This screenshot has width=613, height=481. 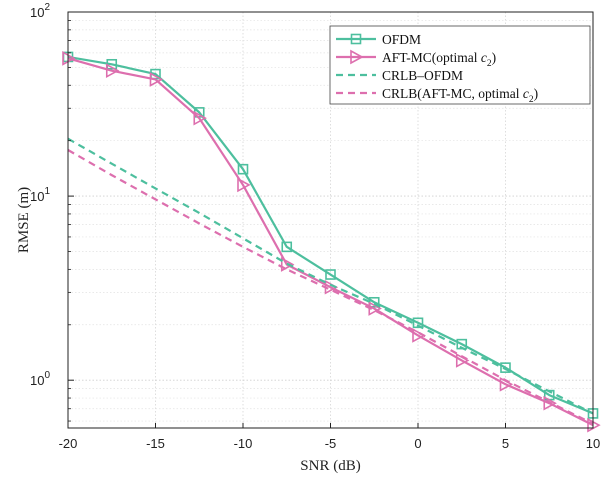 I want to click on x-tick-label: 5, so click(x=505, y=443).